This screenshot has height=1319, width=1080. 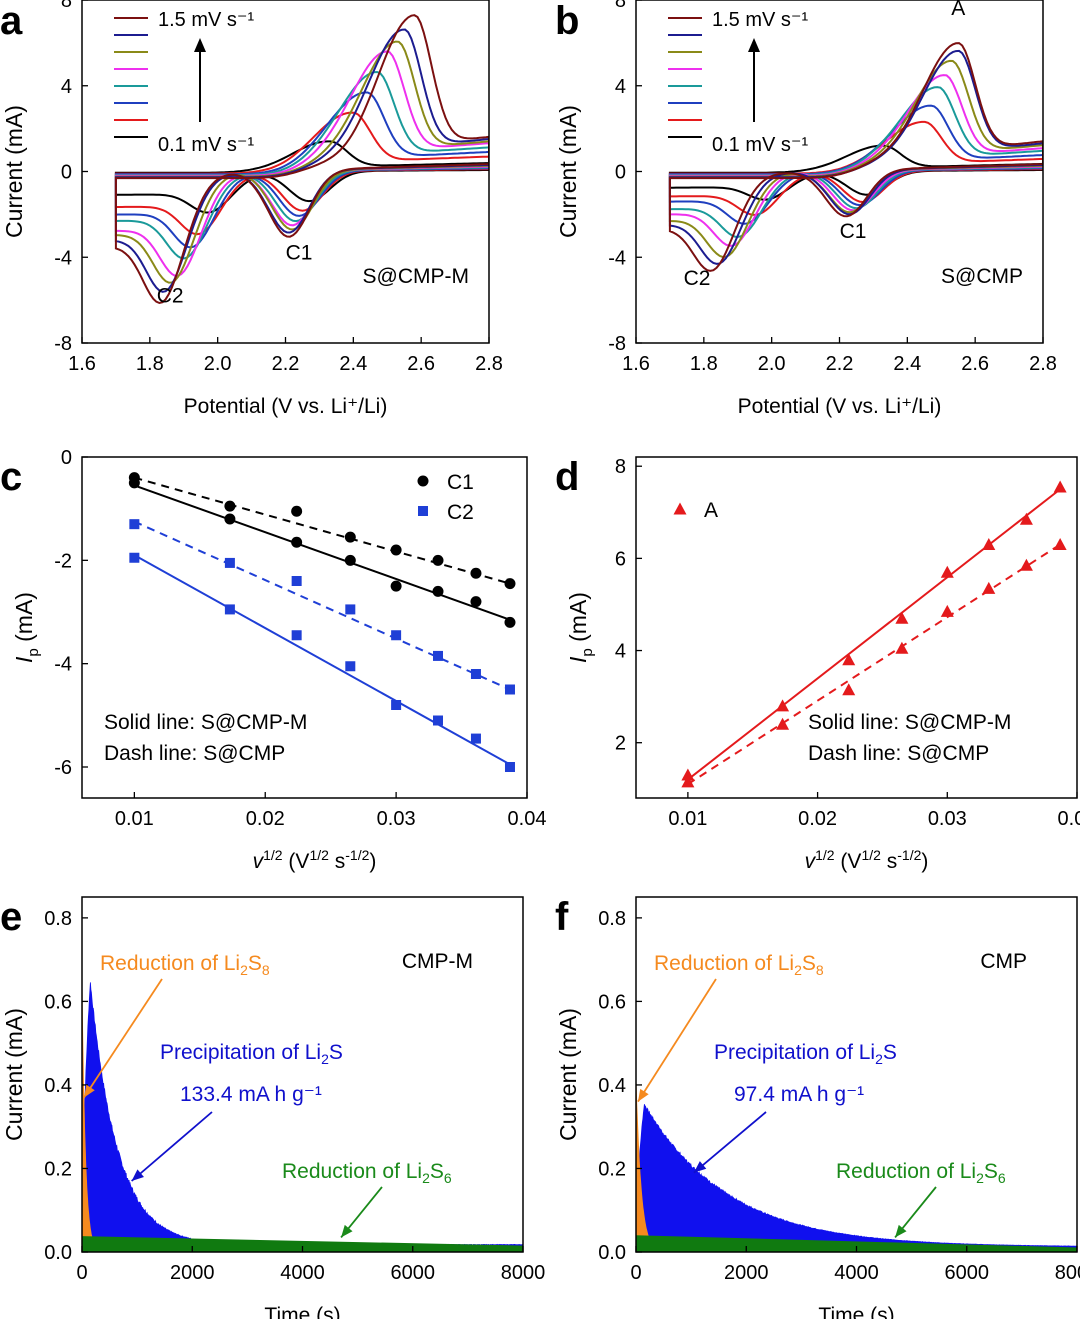 I want to click on li2s8-arrow, so click(x=677, y=1040).